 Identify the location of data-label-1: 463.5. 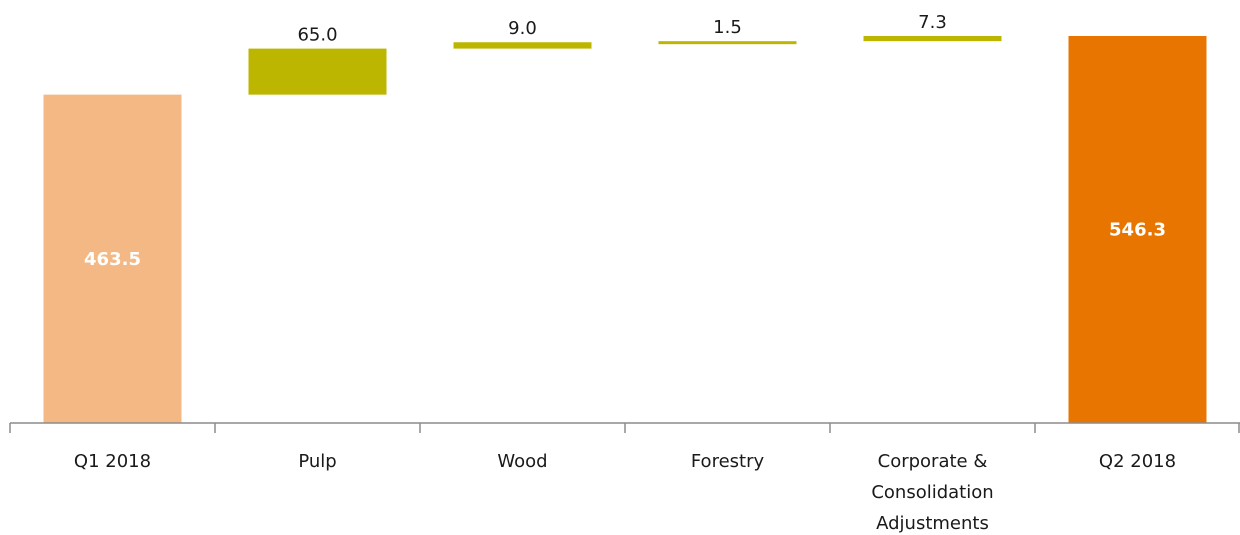
(112, 259).